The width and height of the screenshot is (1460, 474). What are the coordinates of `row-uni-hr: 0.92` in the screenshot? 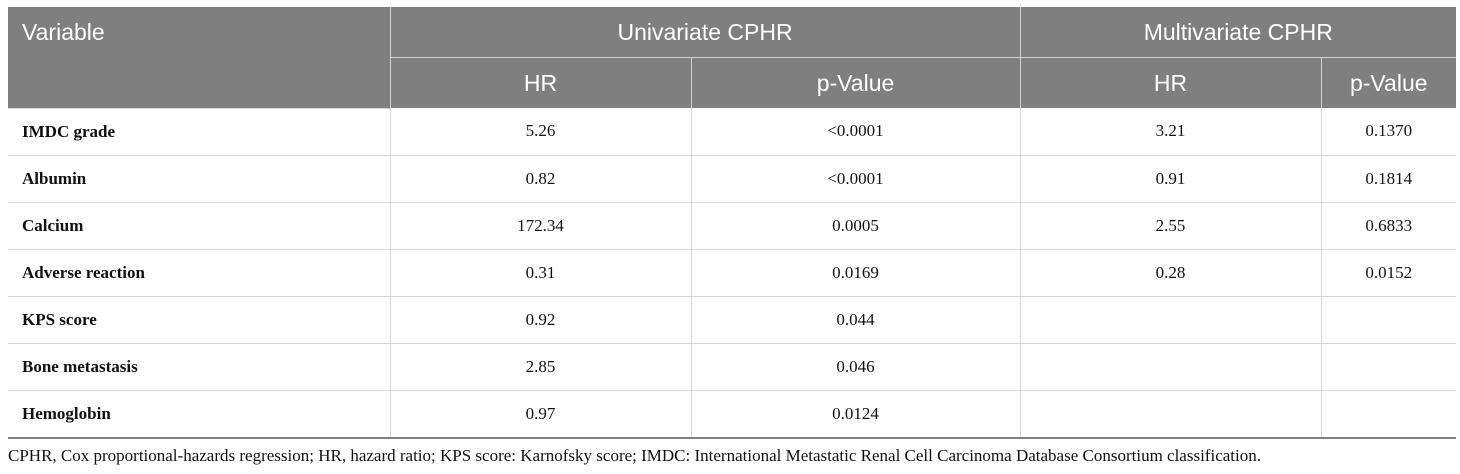 It's located at (541, 320).